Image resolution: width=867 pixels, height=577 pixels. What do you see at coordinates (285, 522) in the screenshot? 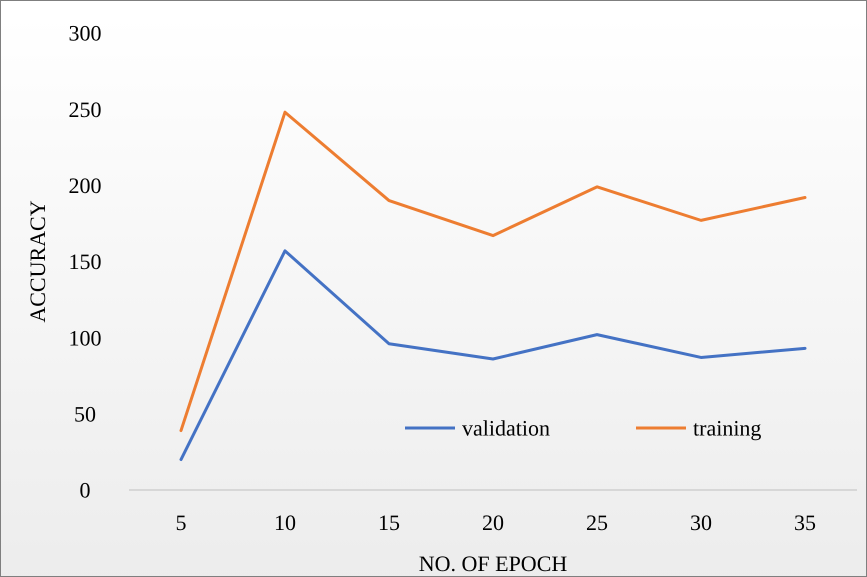
I see `x-tick-label: 10` at bounding box center [285, 522].